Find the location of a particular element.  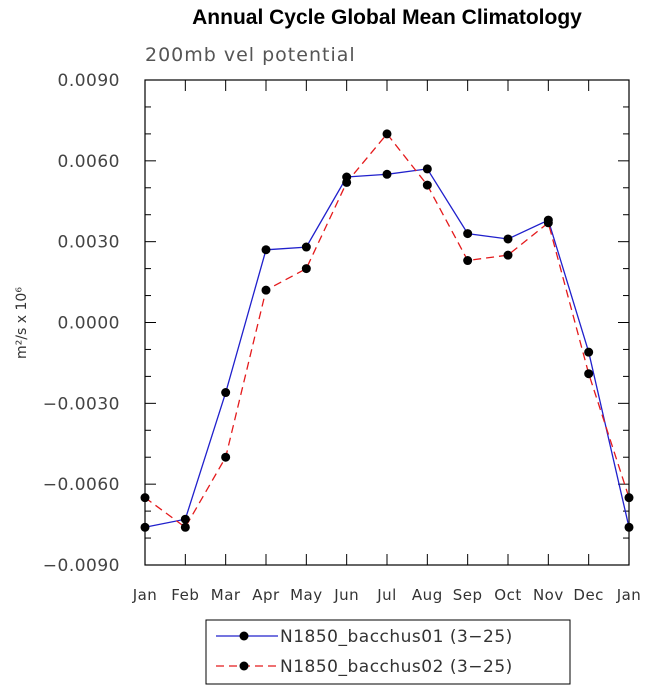

legend-box is located at coordinates (388, 652).